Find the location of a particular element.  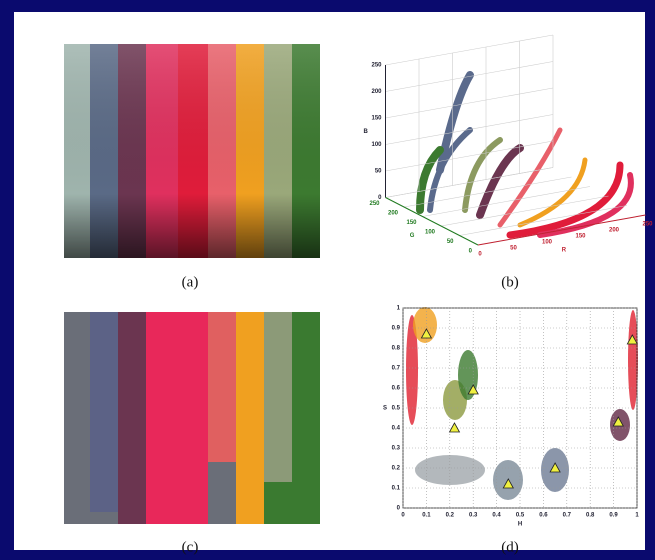

z-axis-label: B is located at coordinates (366, 132).